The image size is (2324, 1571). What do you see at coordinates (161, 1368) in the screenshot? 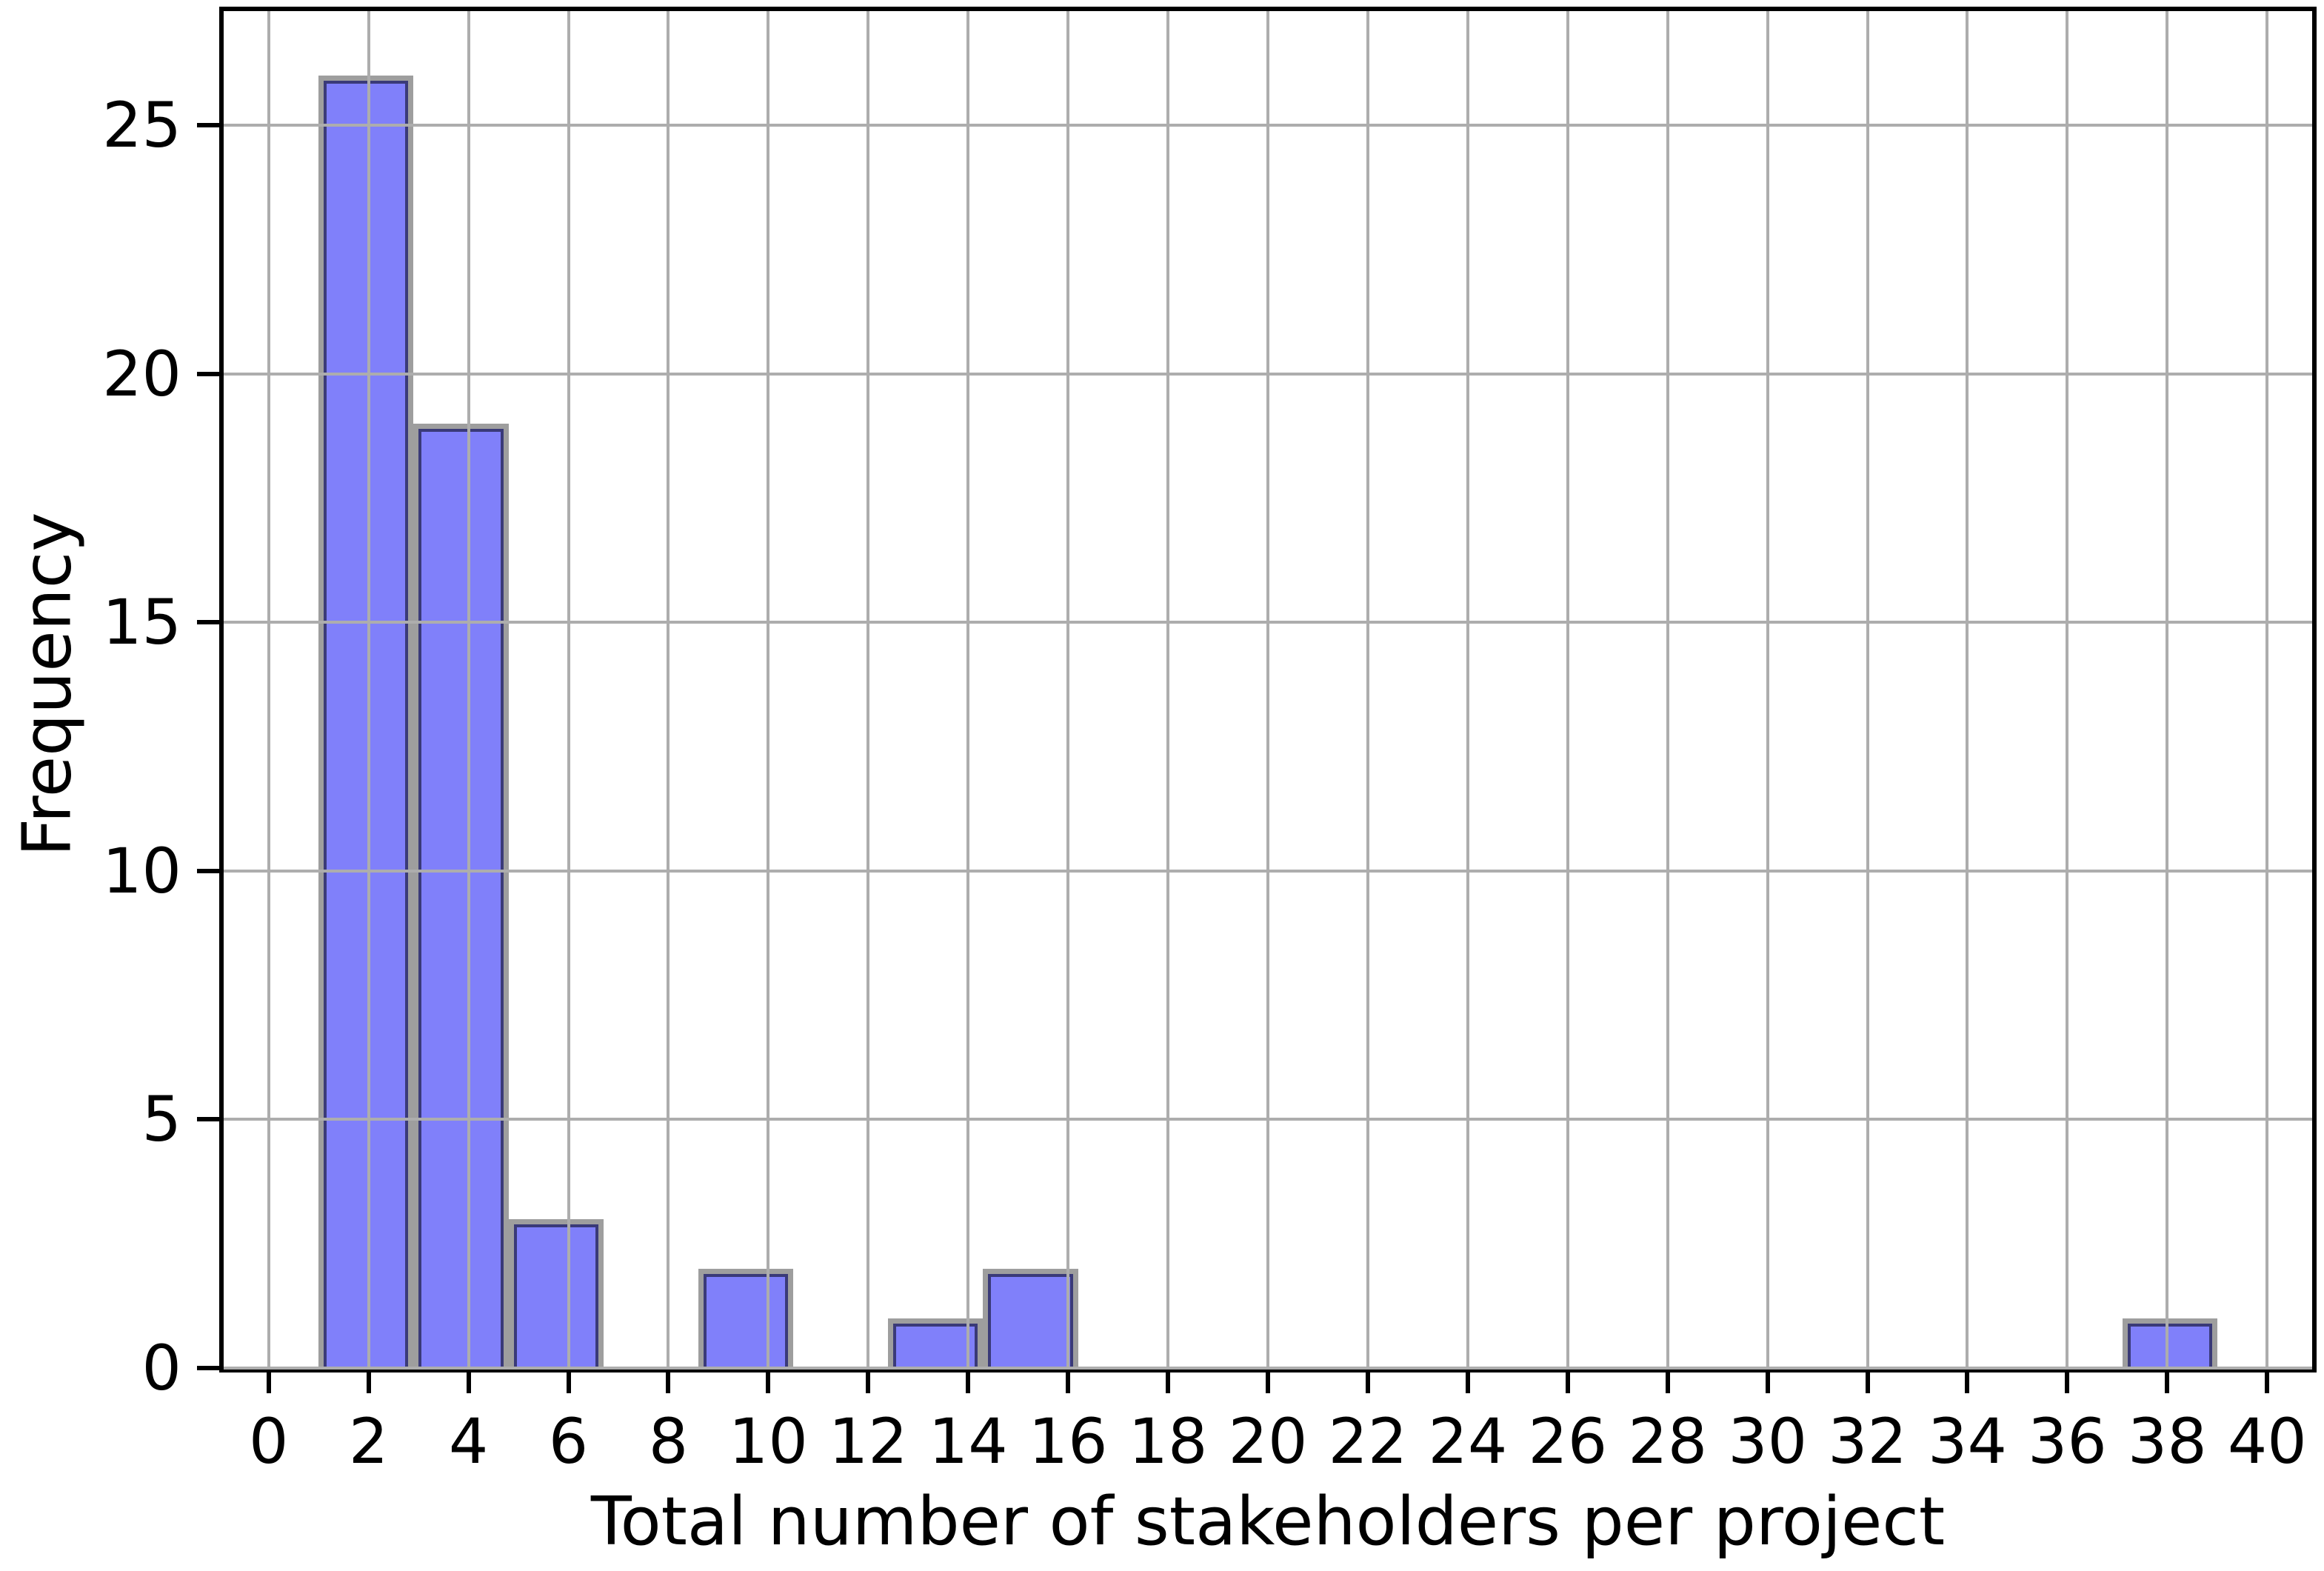
I see `y-tick-label: 0` at bounding box center [161, 1368].